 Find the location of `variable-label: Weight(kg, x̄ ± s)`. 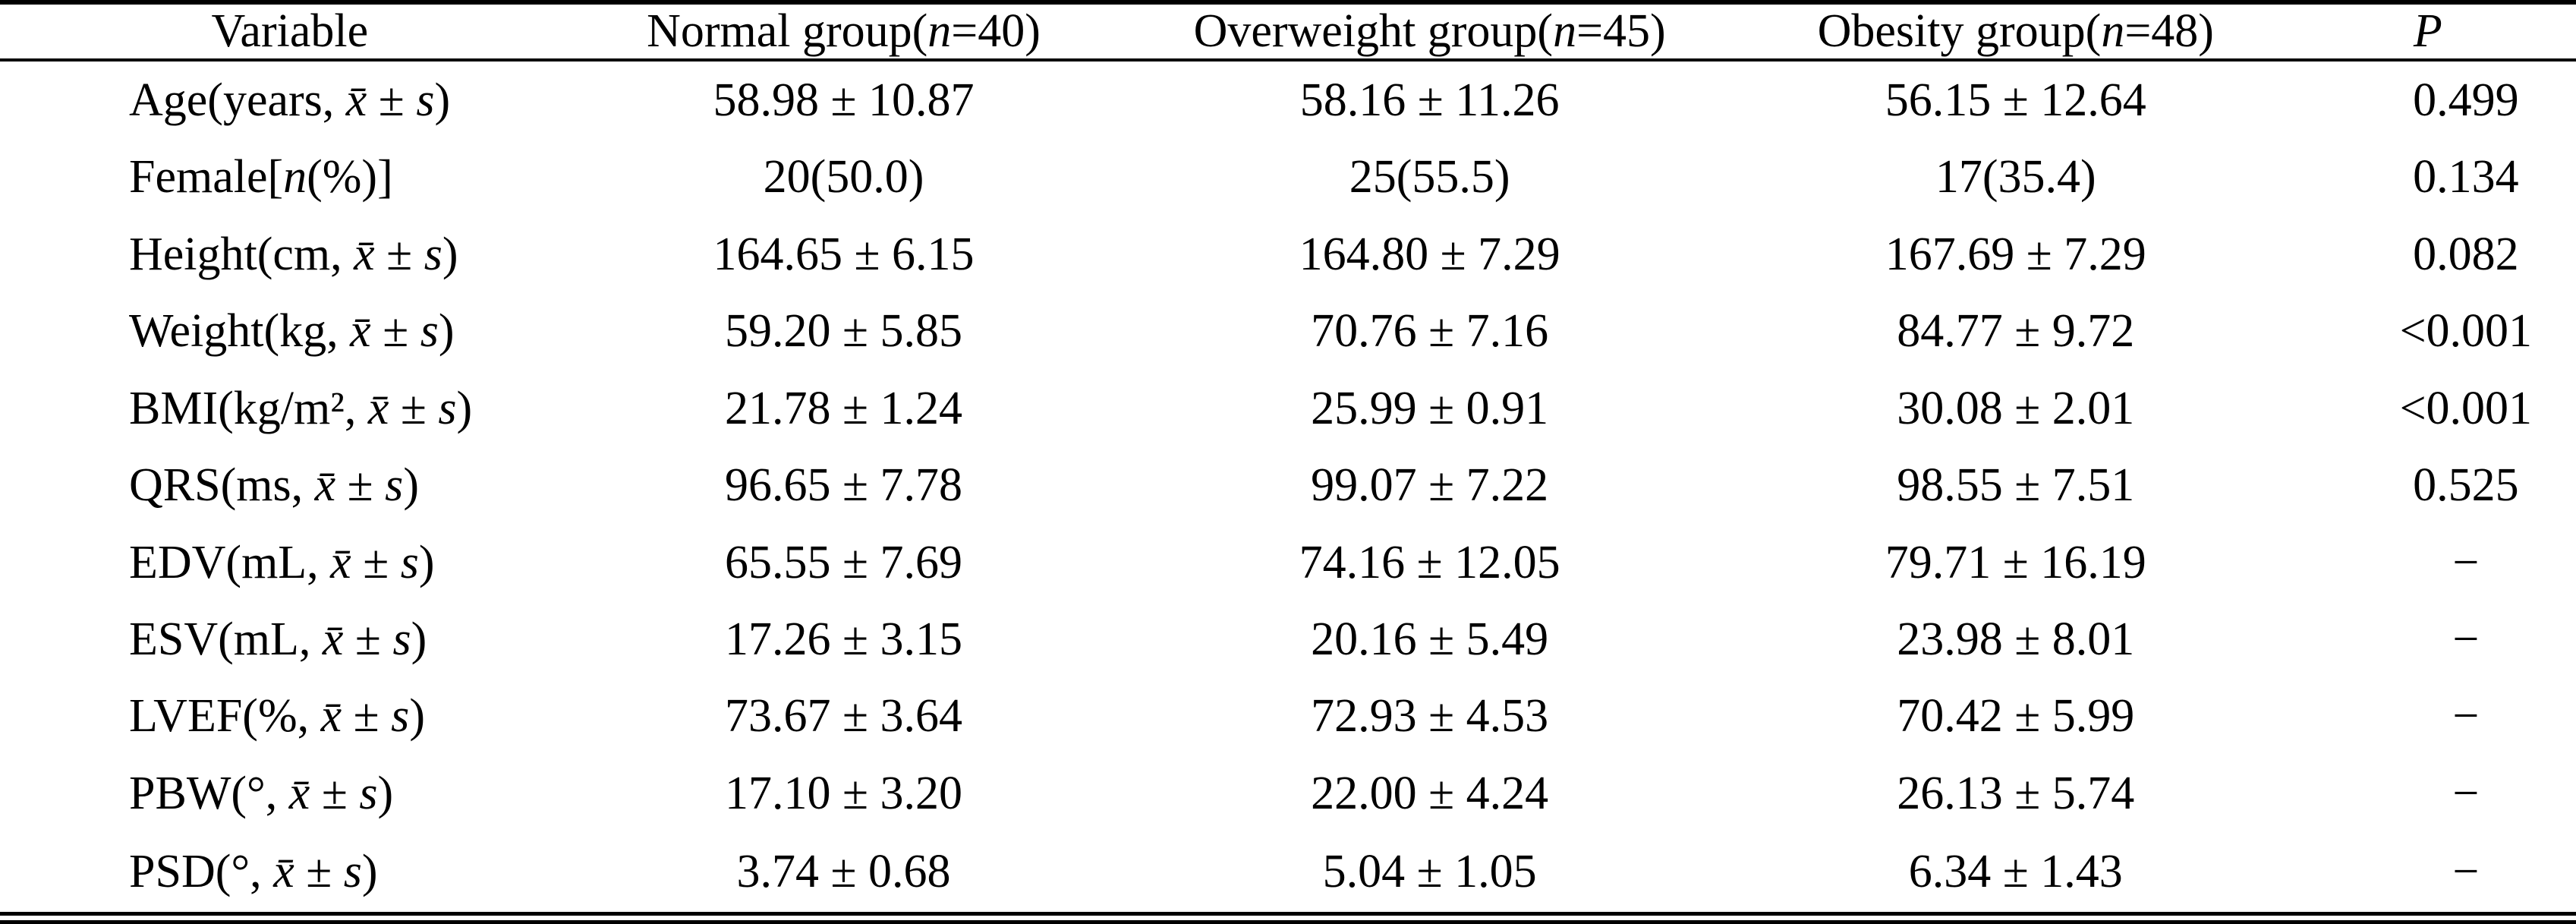

variable-label: Weight(kg, x̄ ± s) is located at coordinates (290, 331).